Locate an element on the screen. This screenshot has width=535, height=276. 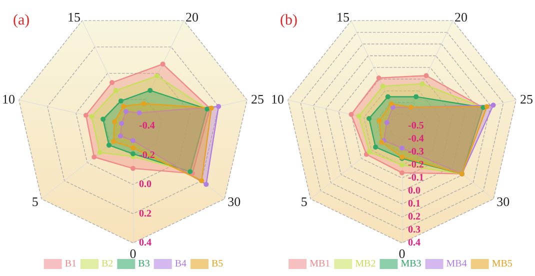
y-tick-label: -0.3 is located at coordinates (416, 152).